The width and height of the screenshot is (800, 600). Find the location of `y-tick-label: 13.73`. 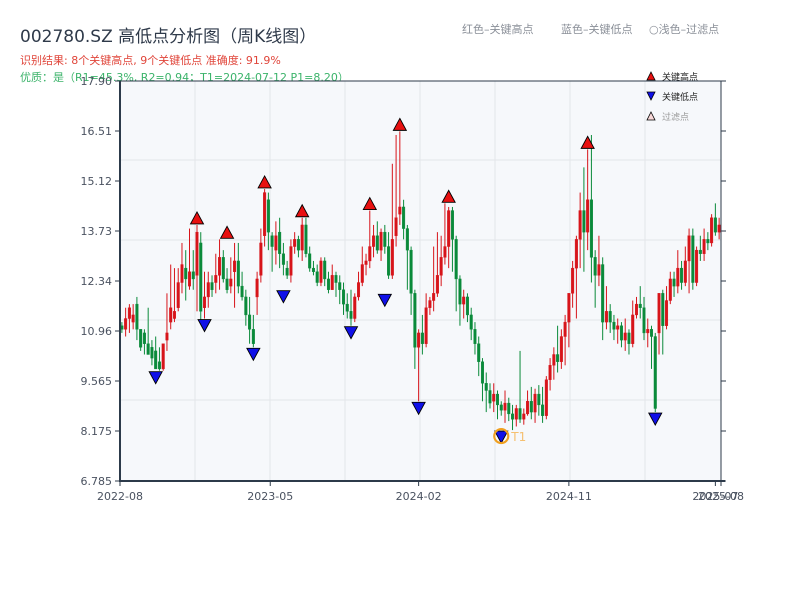

y-tick-label: 13.73 is located at coordinates (97, 231).